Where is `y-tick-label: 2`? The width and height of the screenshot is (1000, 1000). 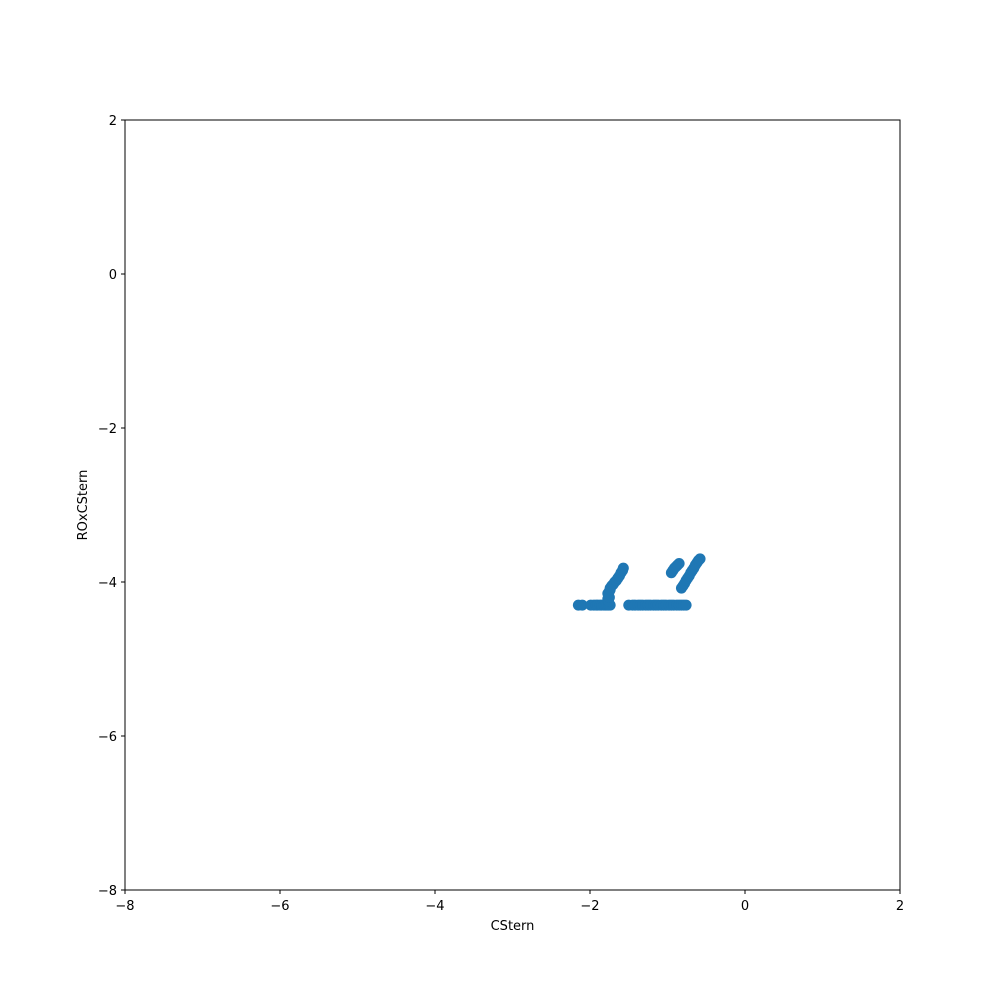
y-tick-label: 2 is located at coordinates (113, 121).